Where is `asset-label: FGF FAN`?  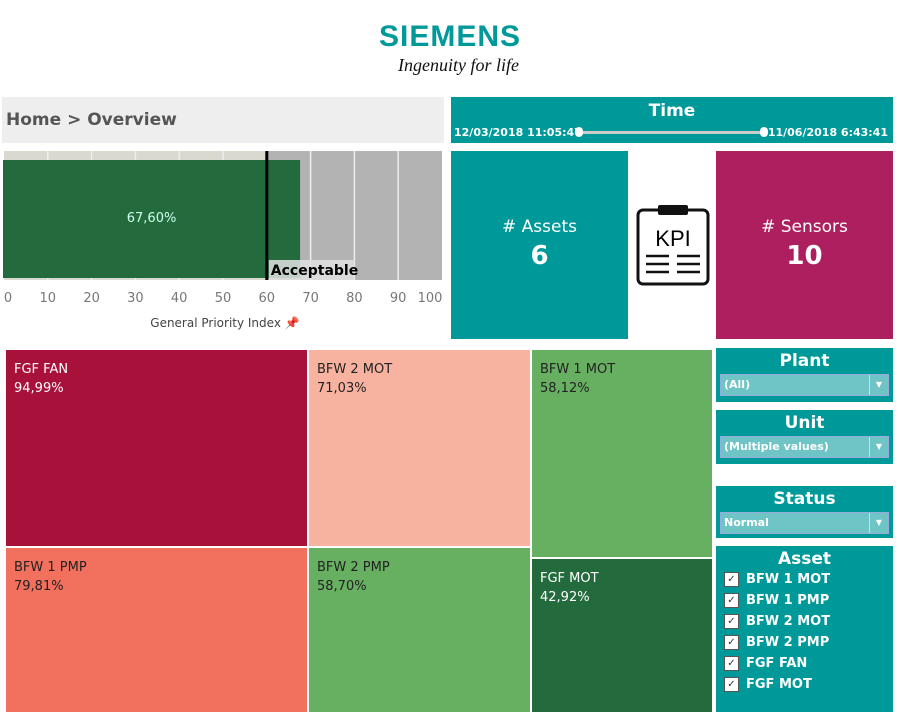 asset-label: FGF FAN is located at coordinates (777, 663).